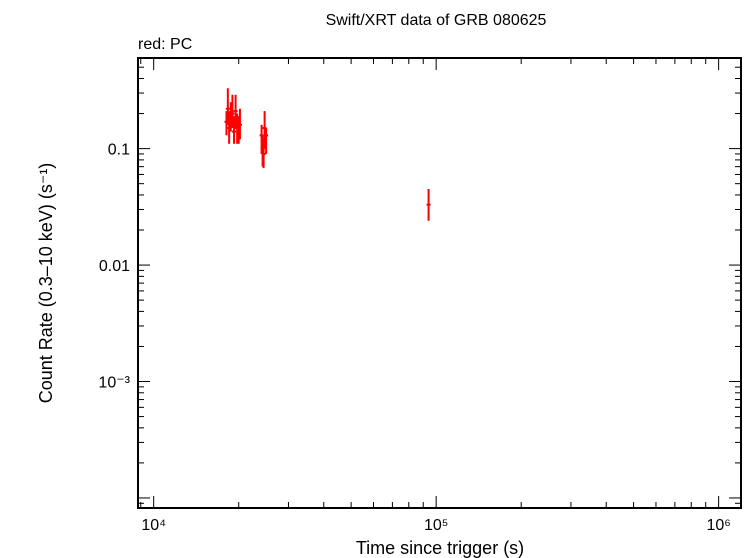 This screenshot has height=558, width=752. Describe the element at coordinates (718, 525) in the screenshot. I see `x-tick-label: 10⁶` at that location.